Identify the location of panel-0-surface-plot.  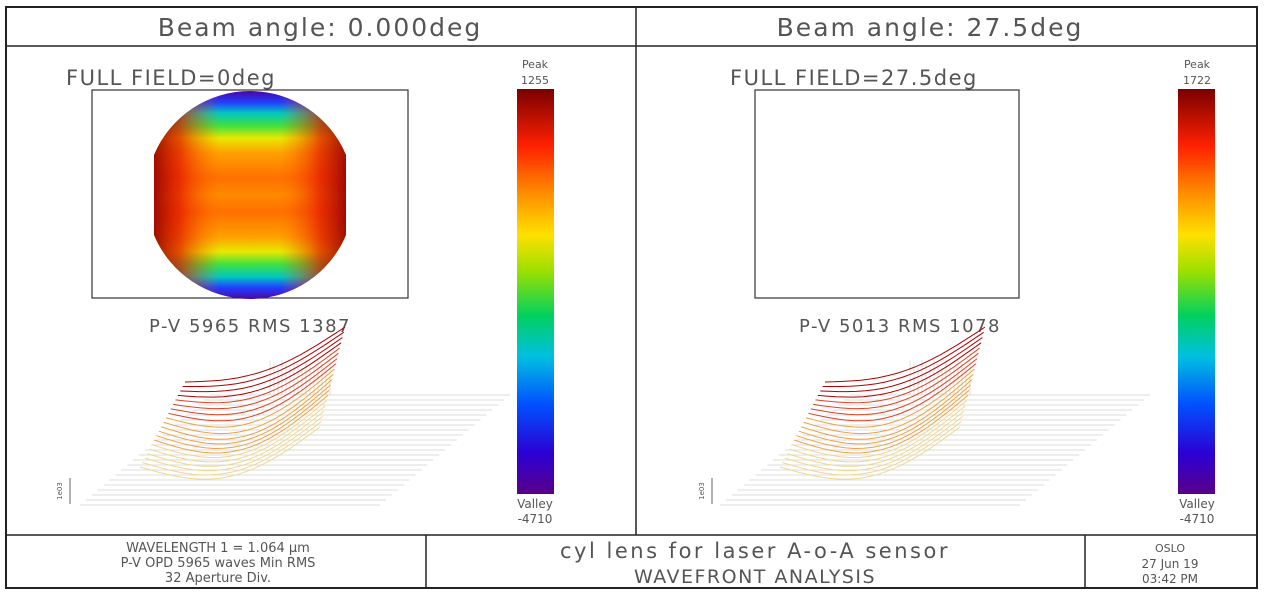
(295, 416).